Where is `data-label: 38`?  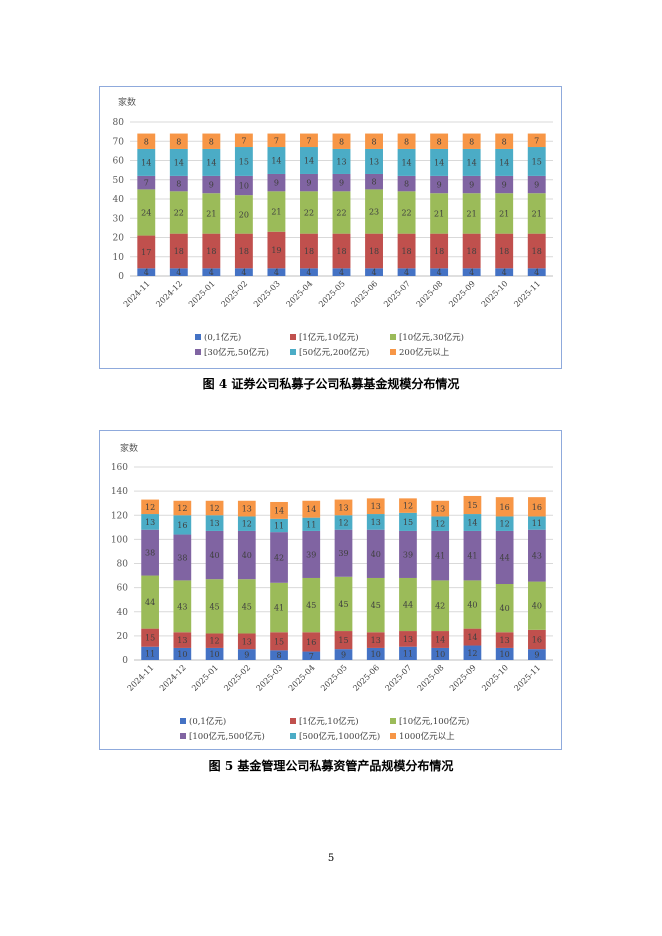 data-label: 38 is located at coordinates (182, 557).